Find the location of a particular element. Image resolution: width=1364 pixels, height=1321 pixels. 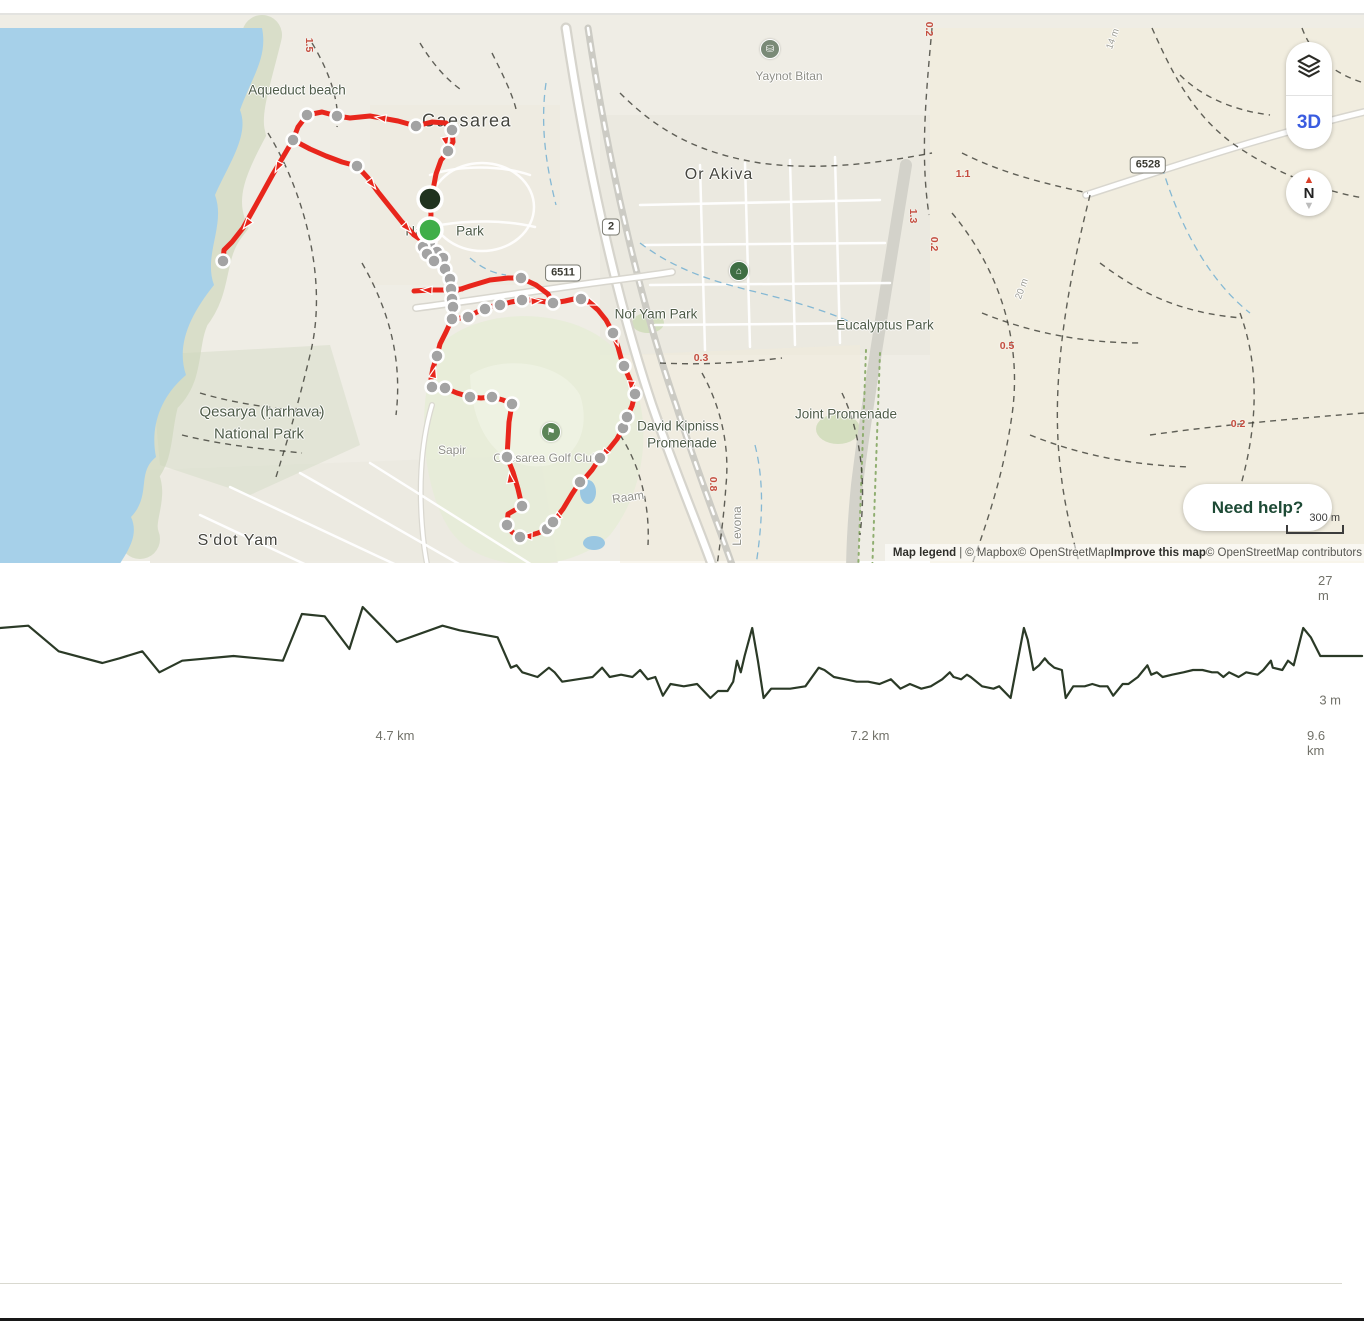

layers-button is located at coordinates (1309, 68).